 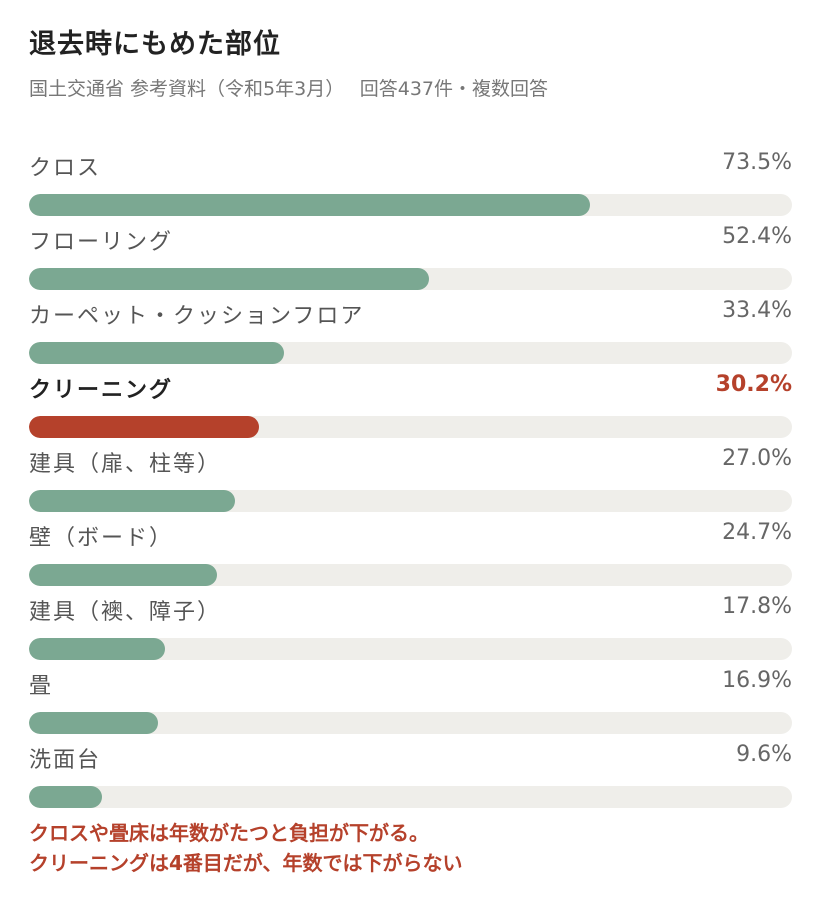 What do you see at coordinates (155, 44) in the screenshot?
I see `chart-title: 退去時にもめた部位` at bounding box center [155, 44].